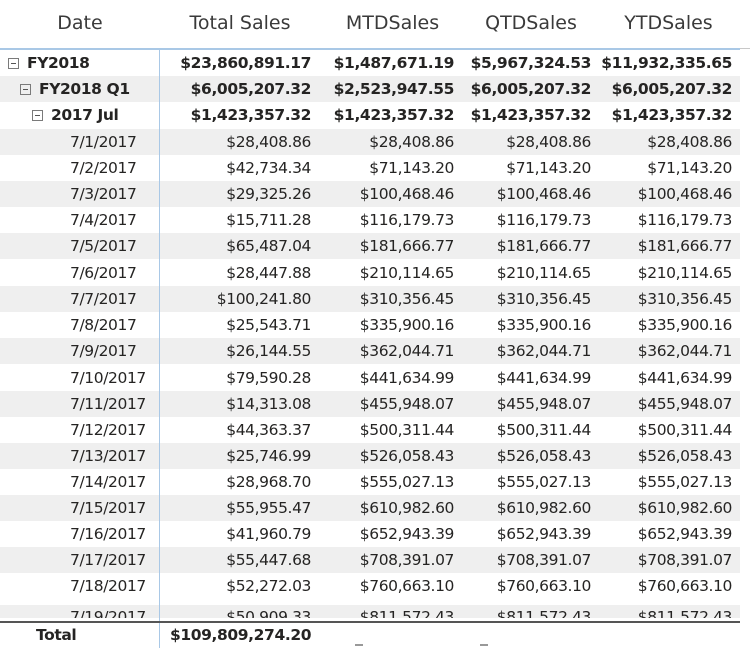 This screenshot has height=650, width=750. What do you see at coordinates (245, 63) in the screenshot?
I see `cell-total-sales: $23,860,891.17` at bounding box center [245, 63].